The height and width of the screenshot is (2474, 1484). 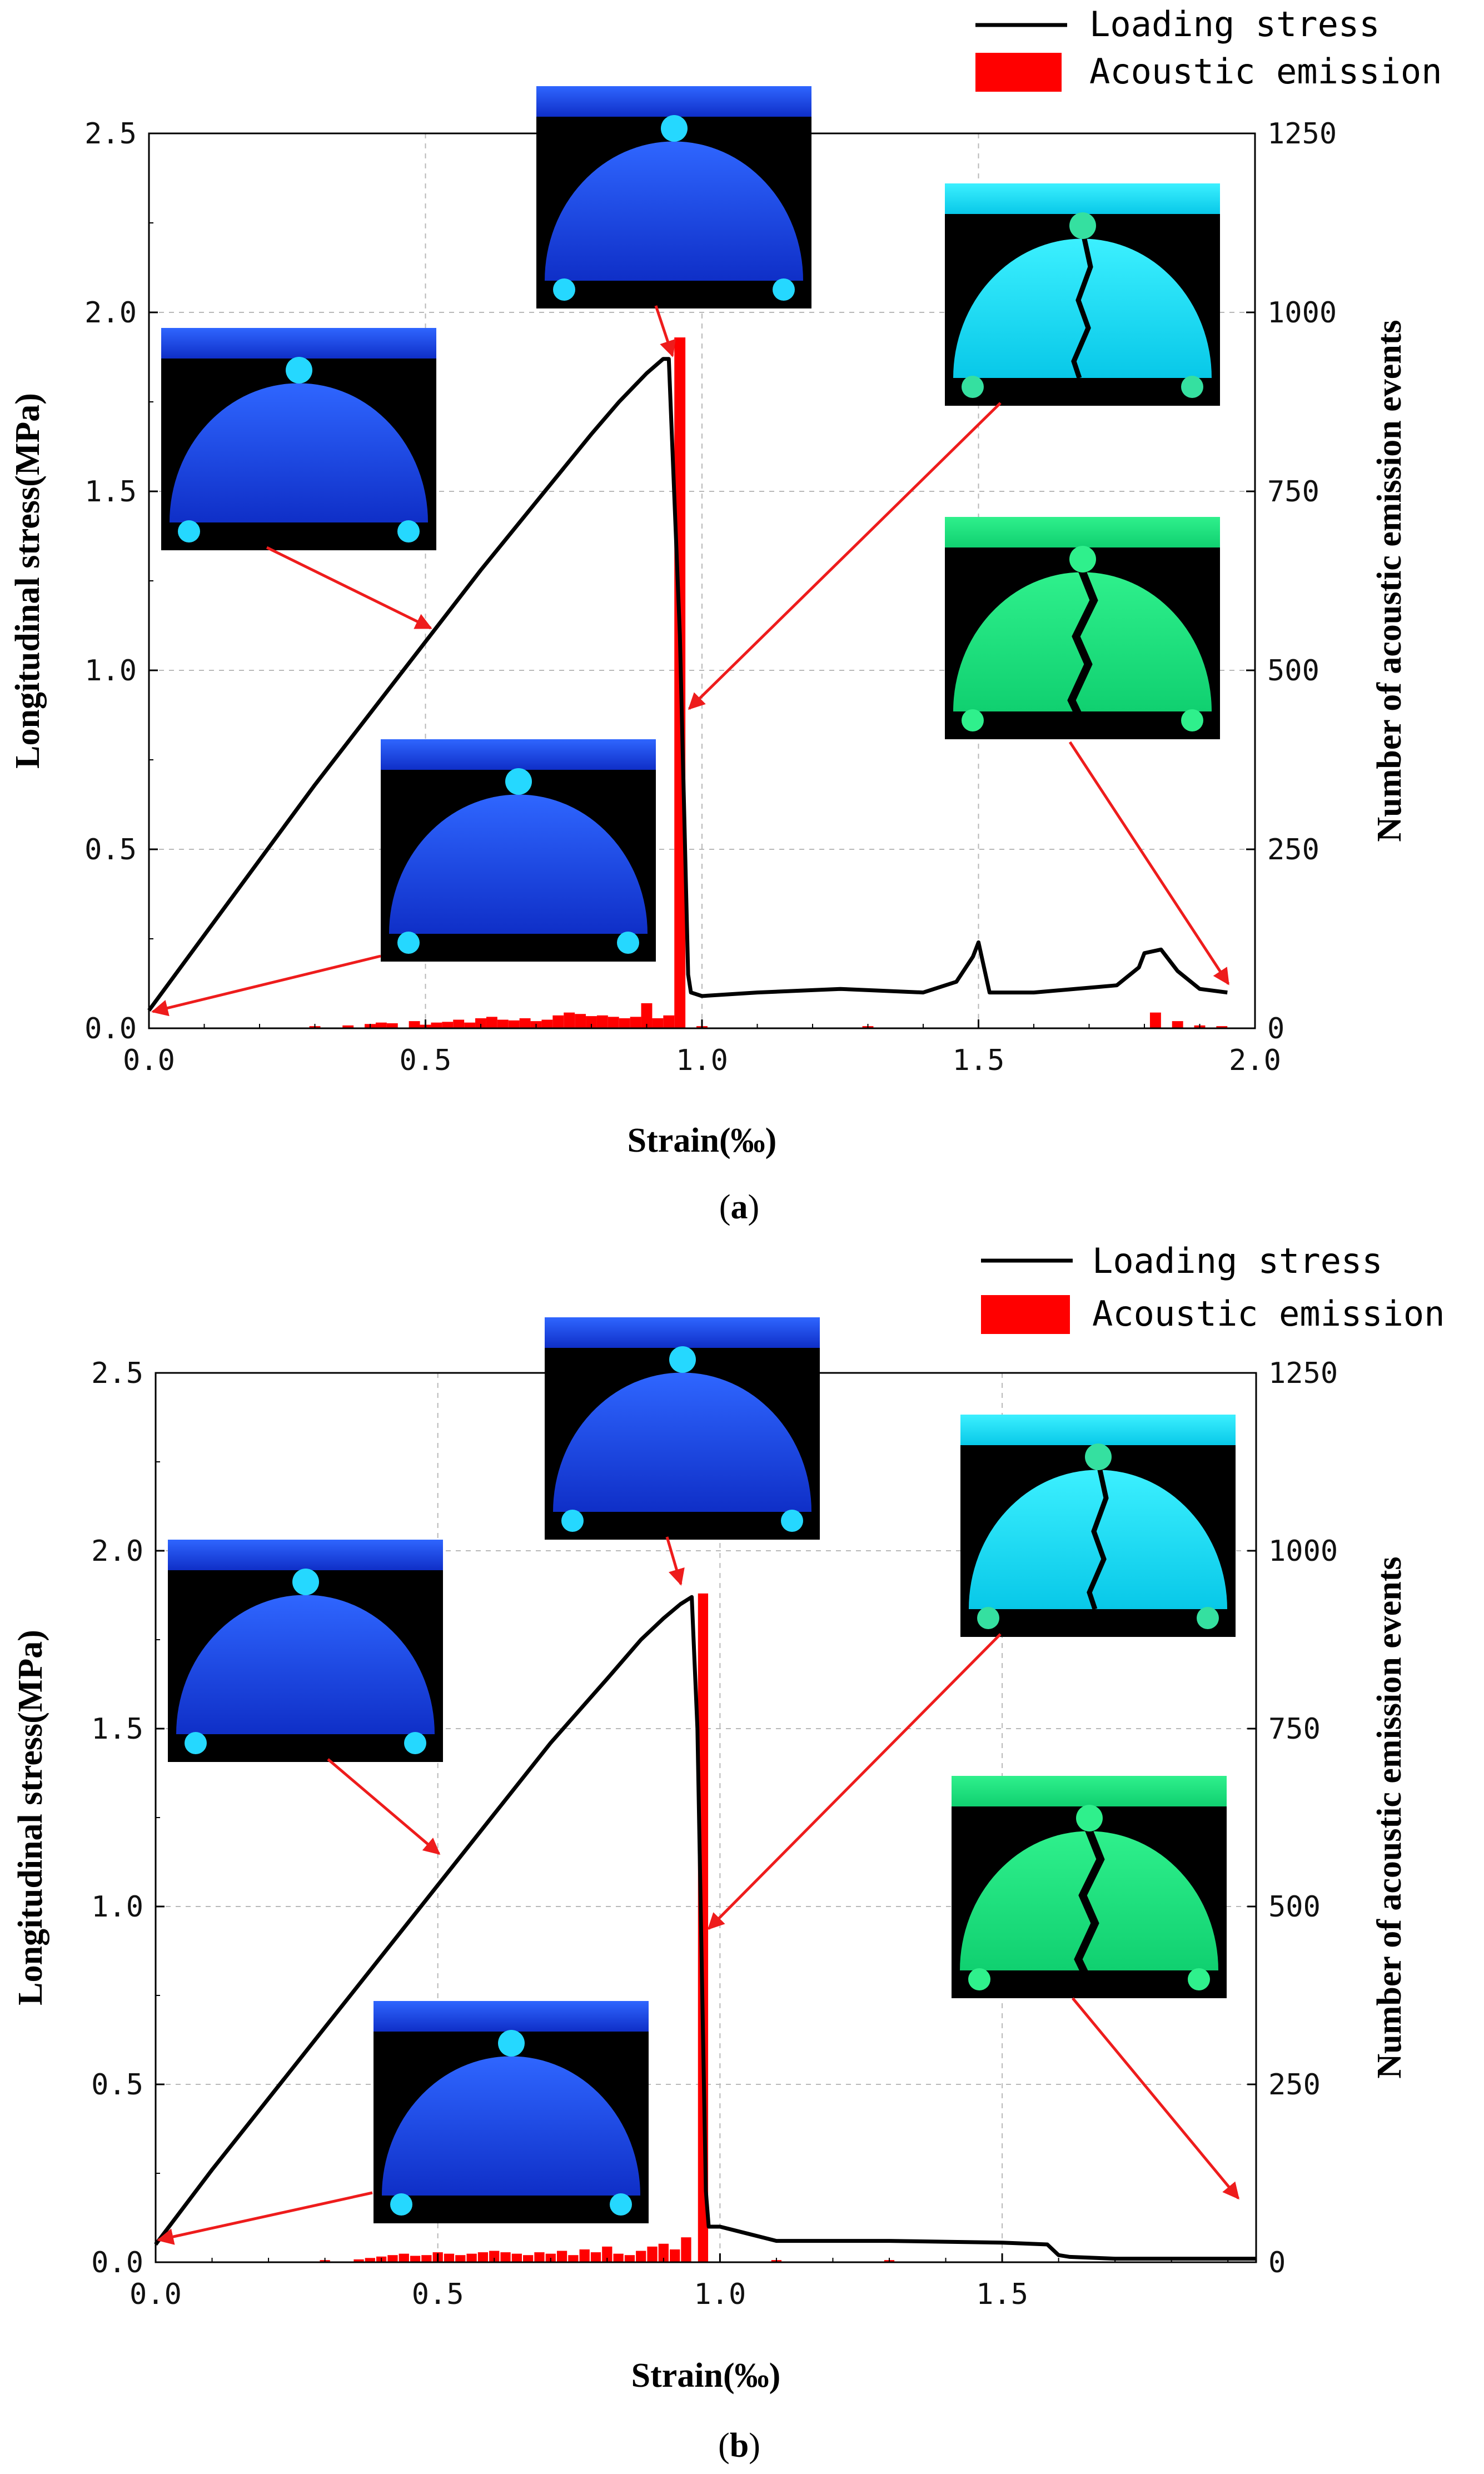 What do you see at coordinates (1390, 1817) in the screenshot?
I see `y-axis-right-label: Number of acoustic emission events` at bounding box center [1390, 1817].